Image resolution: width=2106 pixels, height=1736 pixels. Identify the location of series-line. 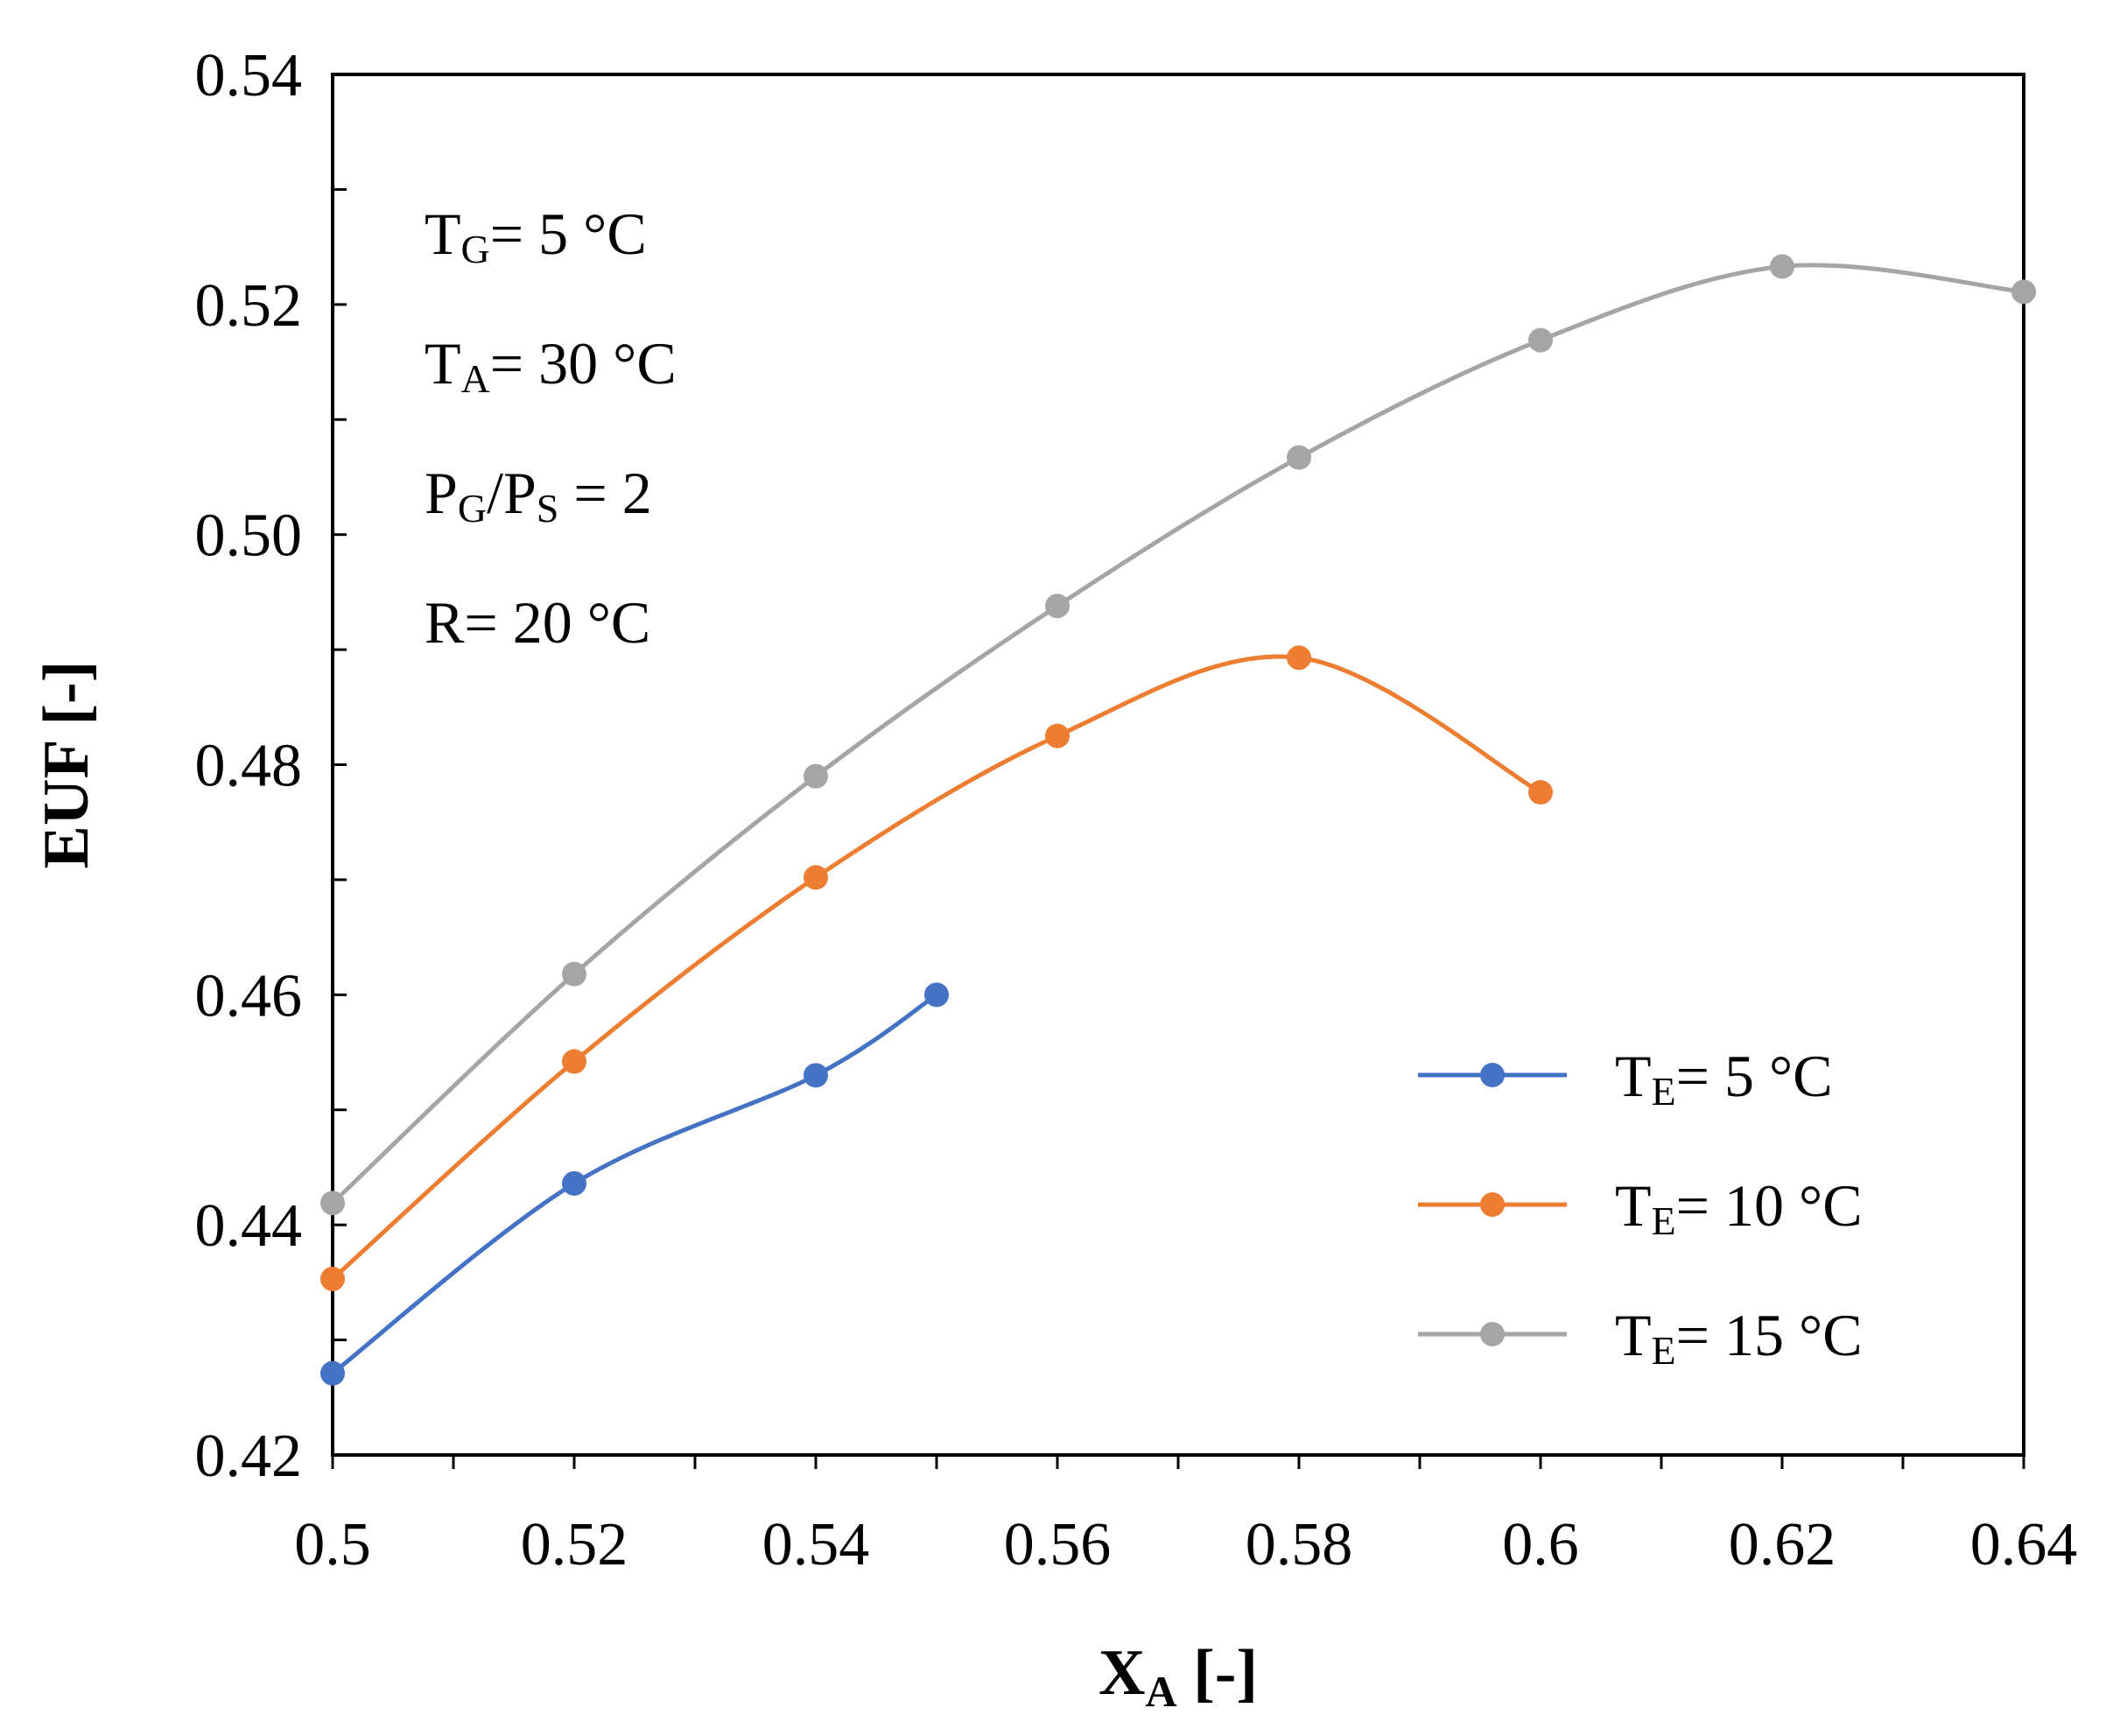
(635, 1184).